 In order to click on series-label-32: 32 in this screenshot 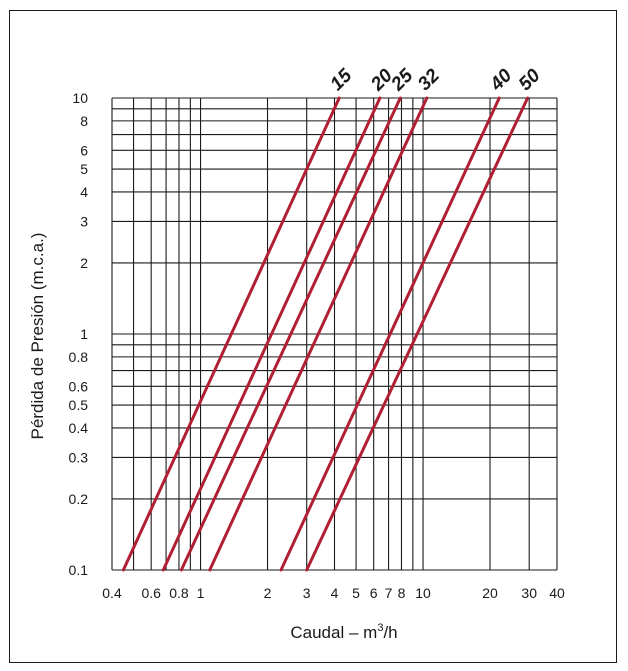, I will do `click(429, 80)`.